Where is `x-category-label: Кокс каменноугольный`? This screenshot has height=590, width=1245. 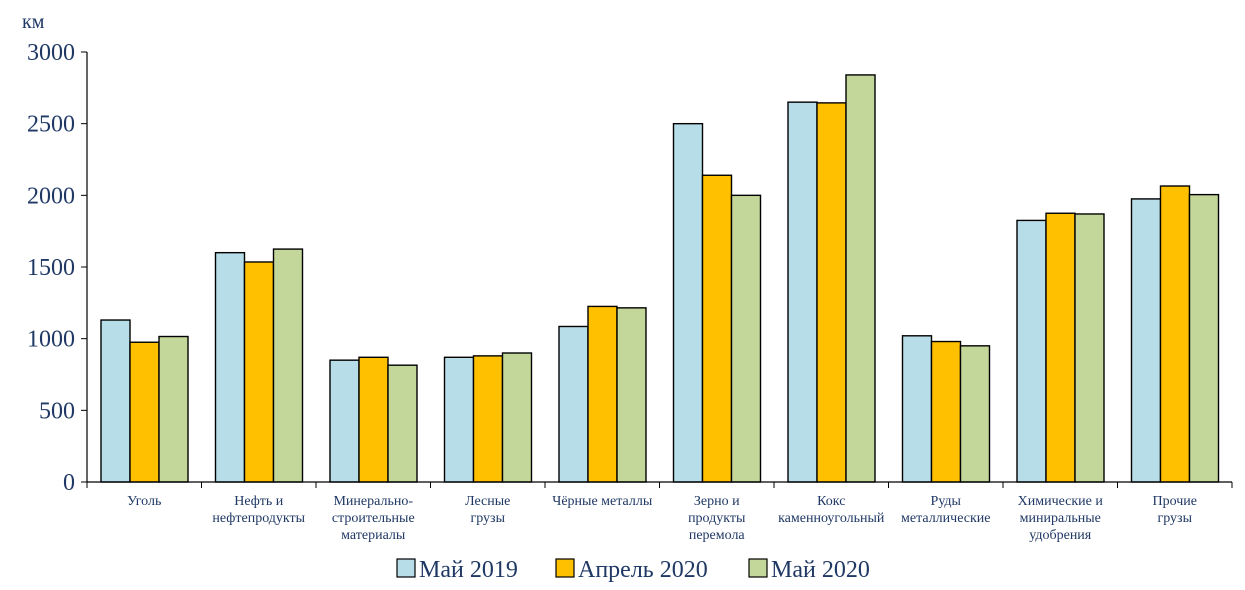 x-category-label: Кокс каменноугольный is located at coordinates (831, 510).